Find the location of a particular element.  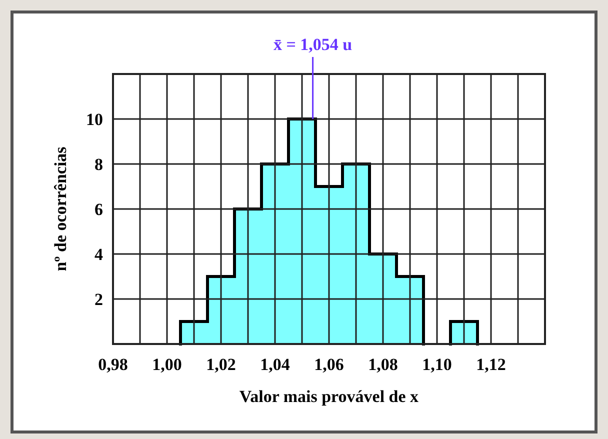

x-tick-label: 1,00 is located at coordinates (167, 364).